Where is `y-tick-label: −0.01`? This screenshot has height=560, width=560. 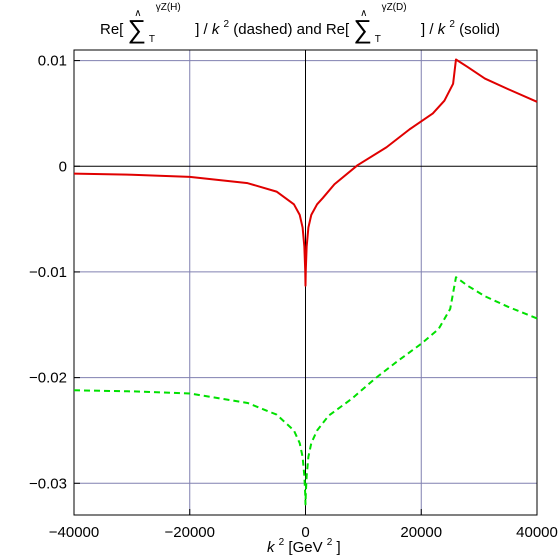 y-tick-label: −0.01 is located at coordinates (48, 272).